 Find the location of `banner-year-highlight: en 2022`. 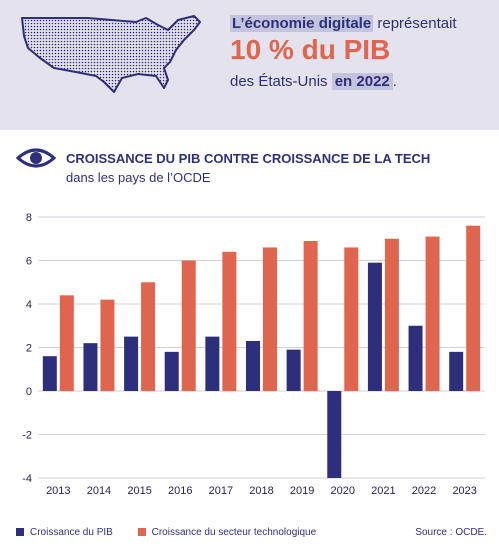

banner-year-highlight: en 2022 is located at coordinates (362, 81).